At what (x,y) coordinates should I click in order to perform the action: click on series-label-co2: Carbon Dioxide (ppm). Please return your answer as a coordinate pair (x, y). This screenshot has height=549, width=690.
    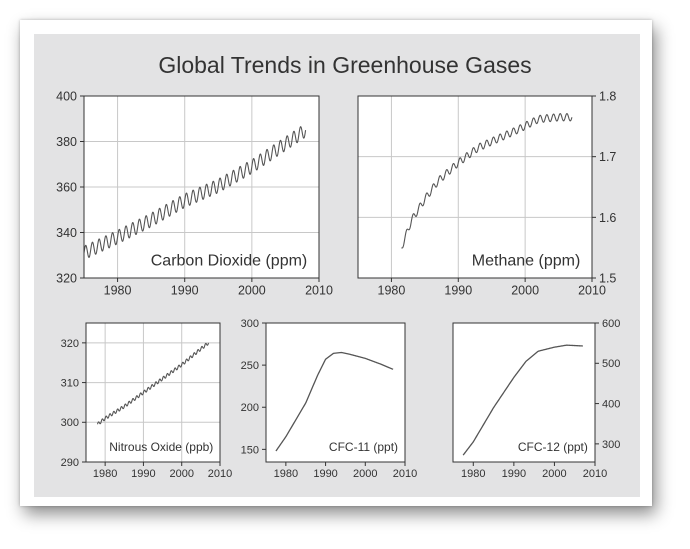
    Looking at the image, I should click on (229, 260).